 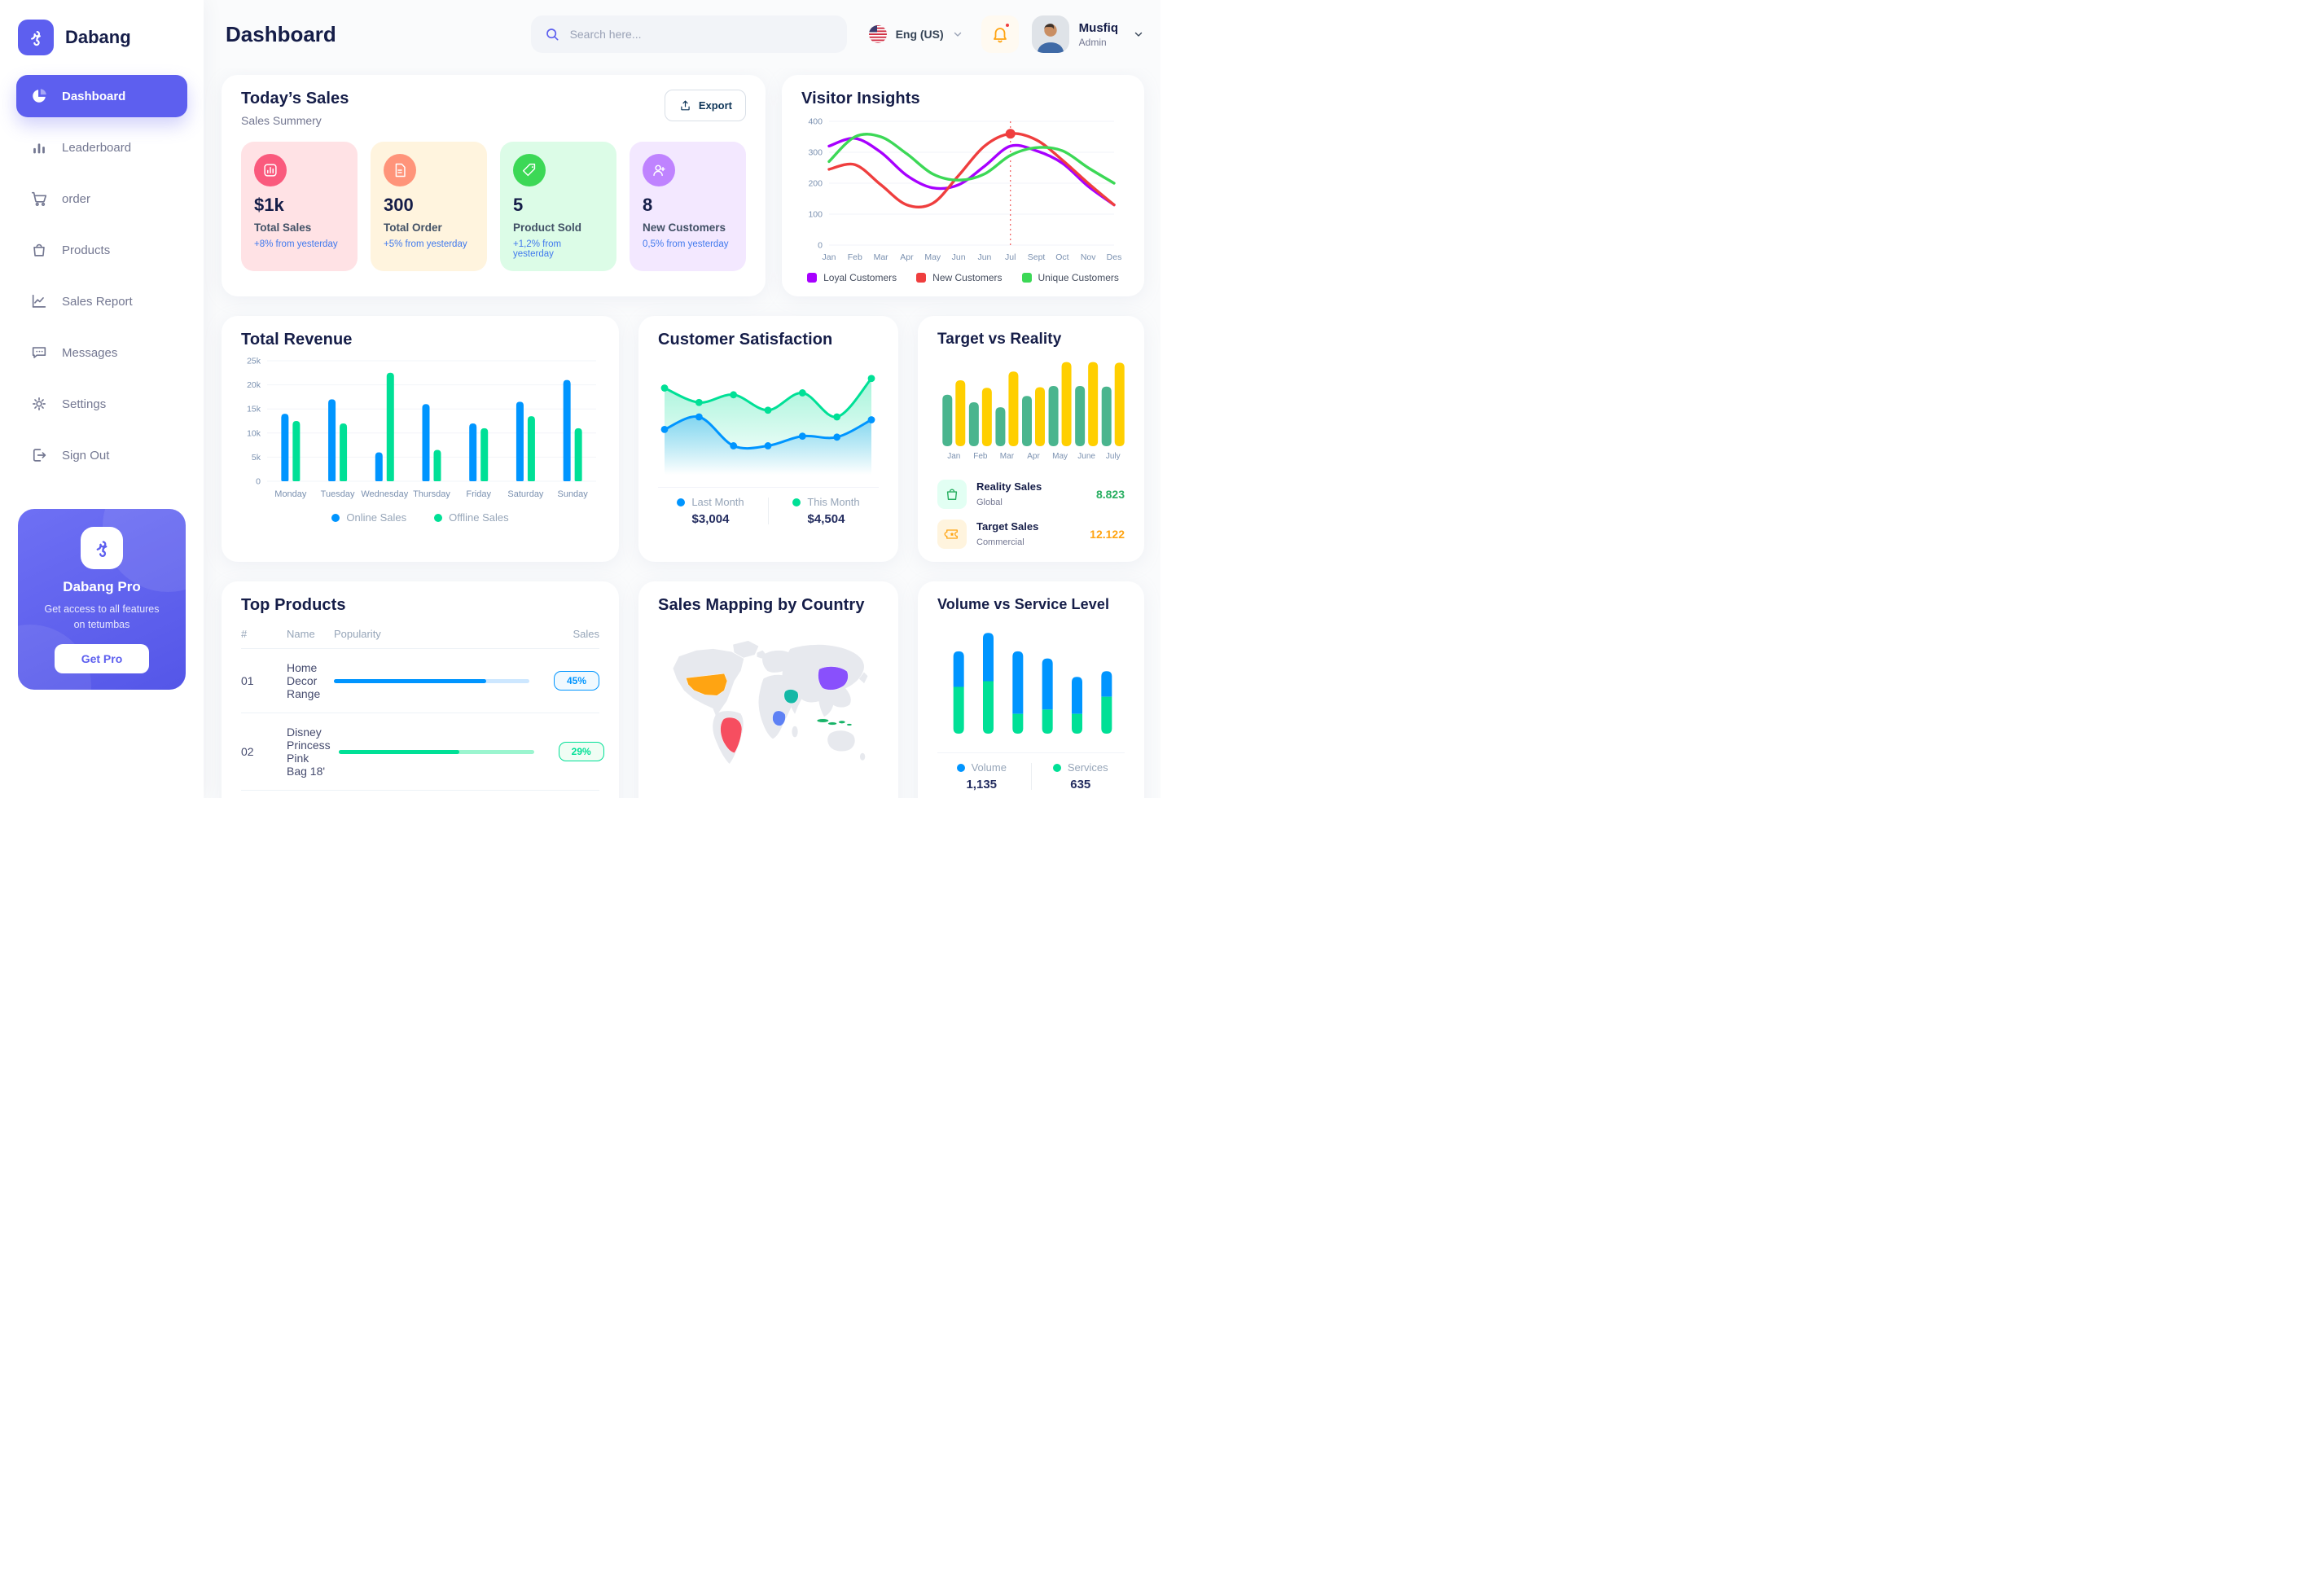 I want to click on svg-text: Mar, so click(x=881, y=257).